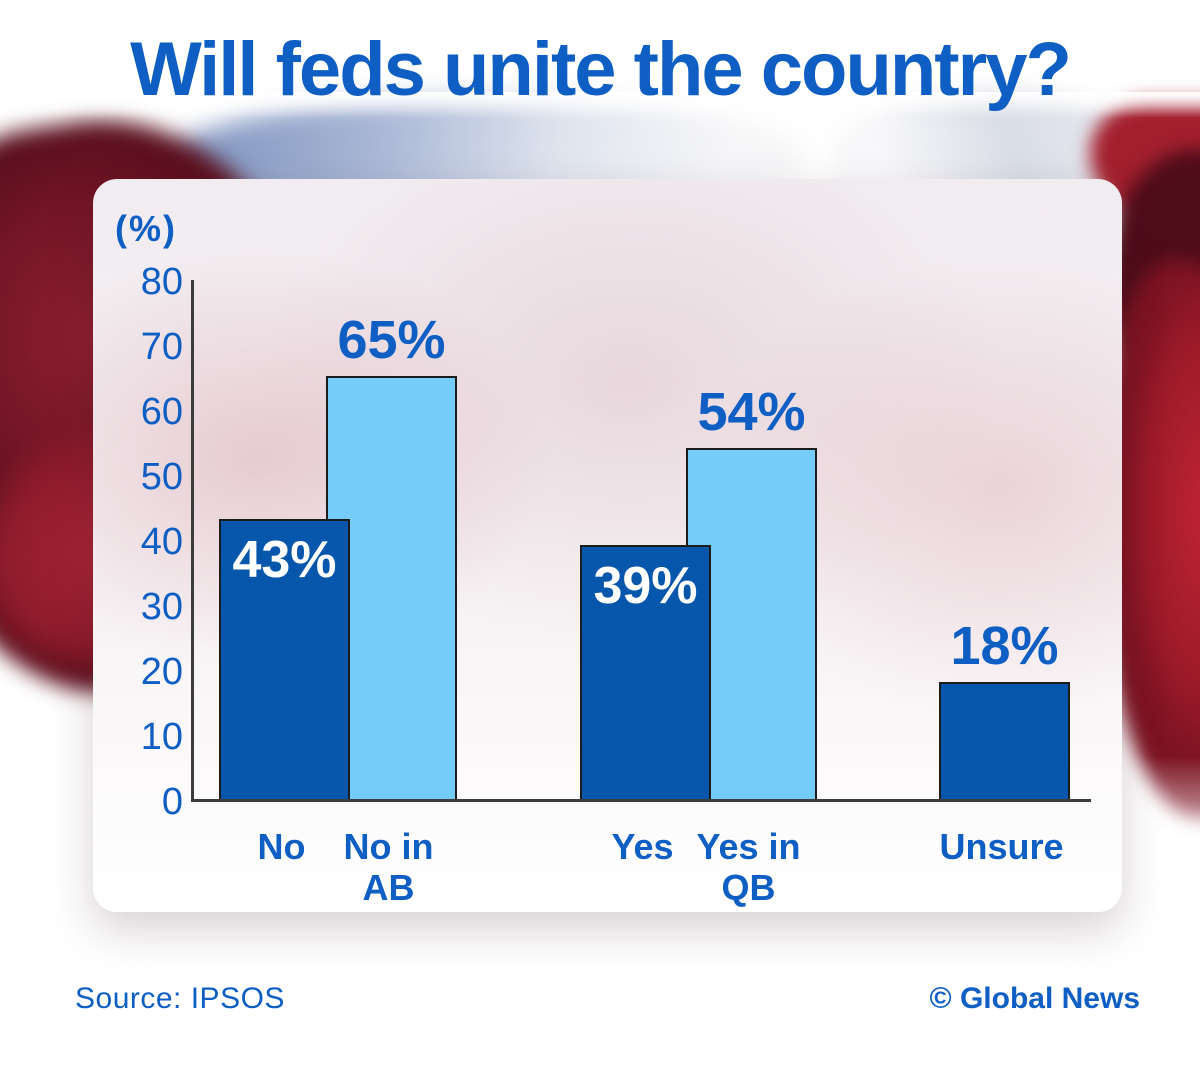 The width and height of the screenshot is (1200, 1080). What do you see at coordinates (161, 282) in the screenshot?
I see `y-tick-label: 80` at bounding box center [161, 282].